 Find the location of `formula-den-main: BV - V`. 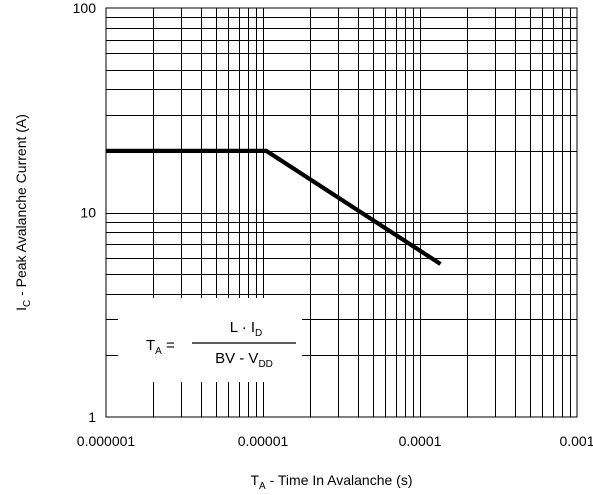

formula-den-main: BV - V is located at coordinates (236, 358).